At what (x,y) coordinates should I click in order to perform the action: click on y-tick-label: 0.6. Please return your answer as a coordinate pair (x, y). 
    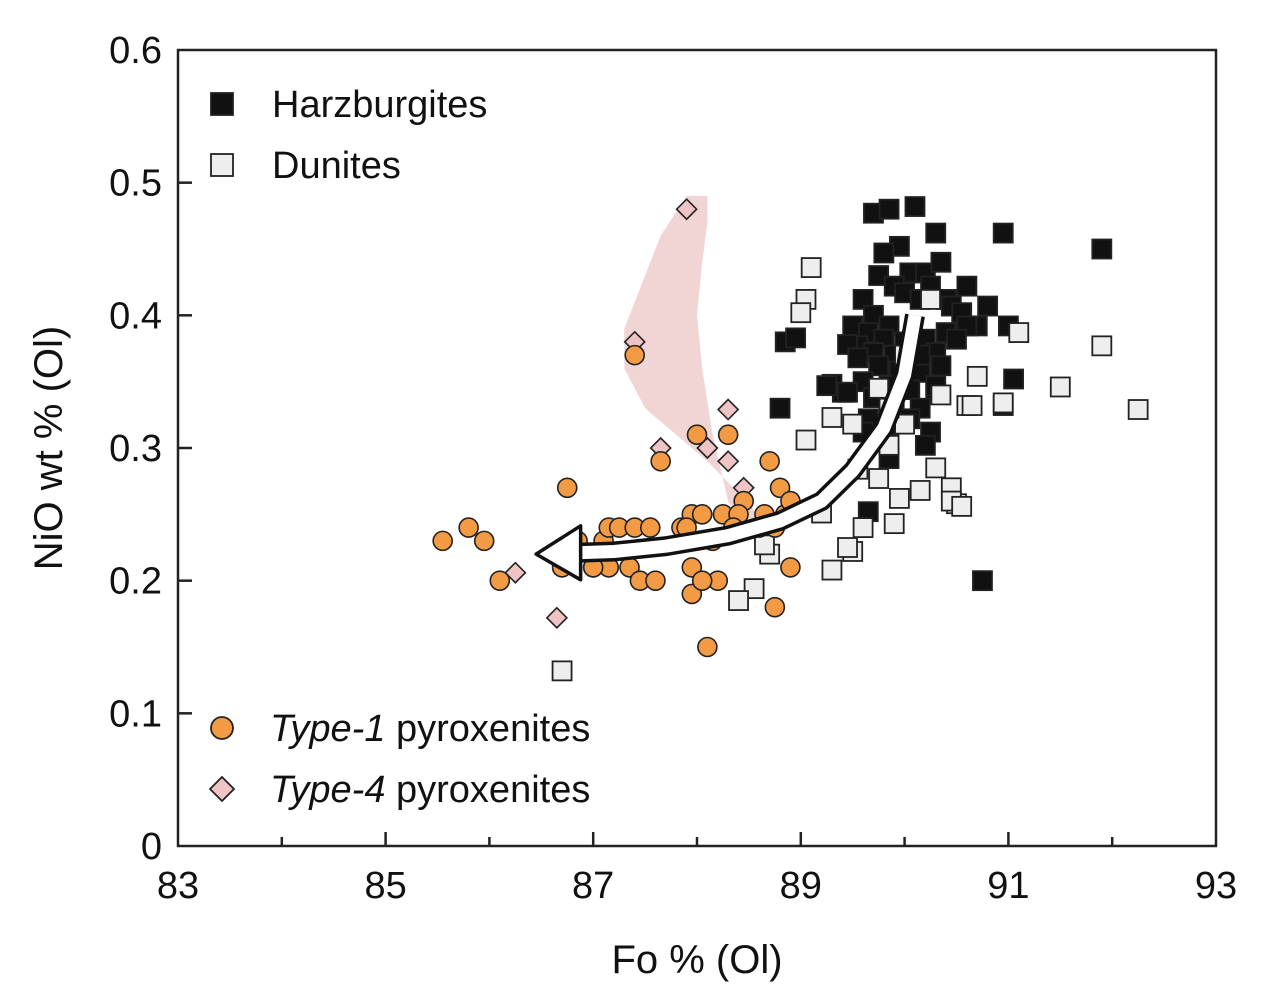
    Looking at the image, I should click on (135, 51).